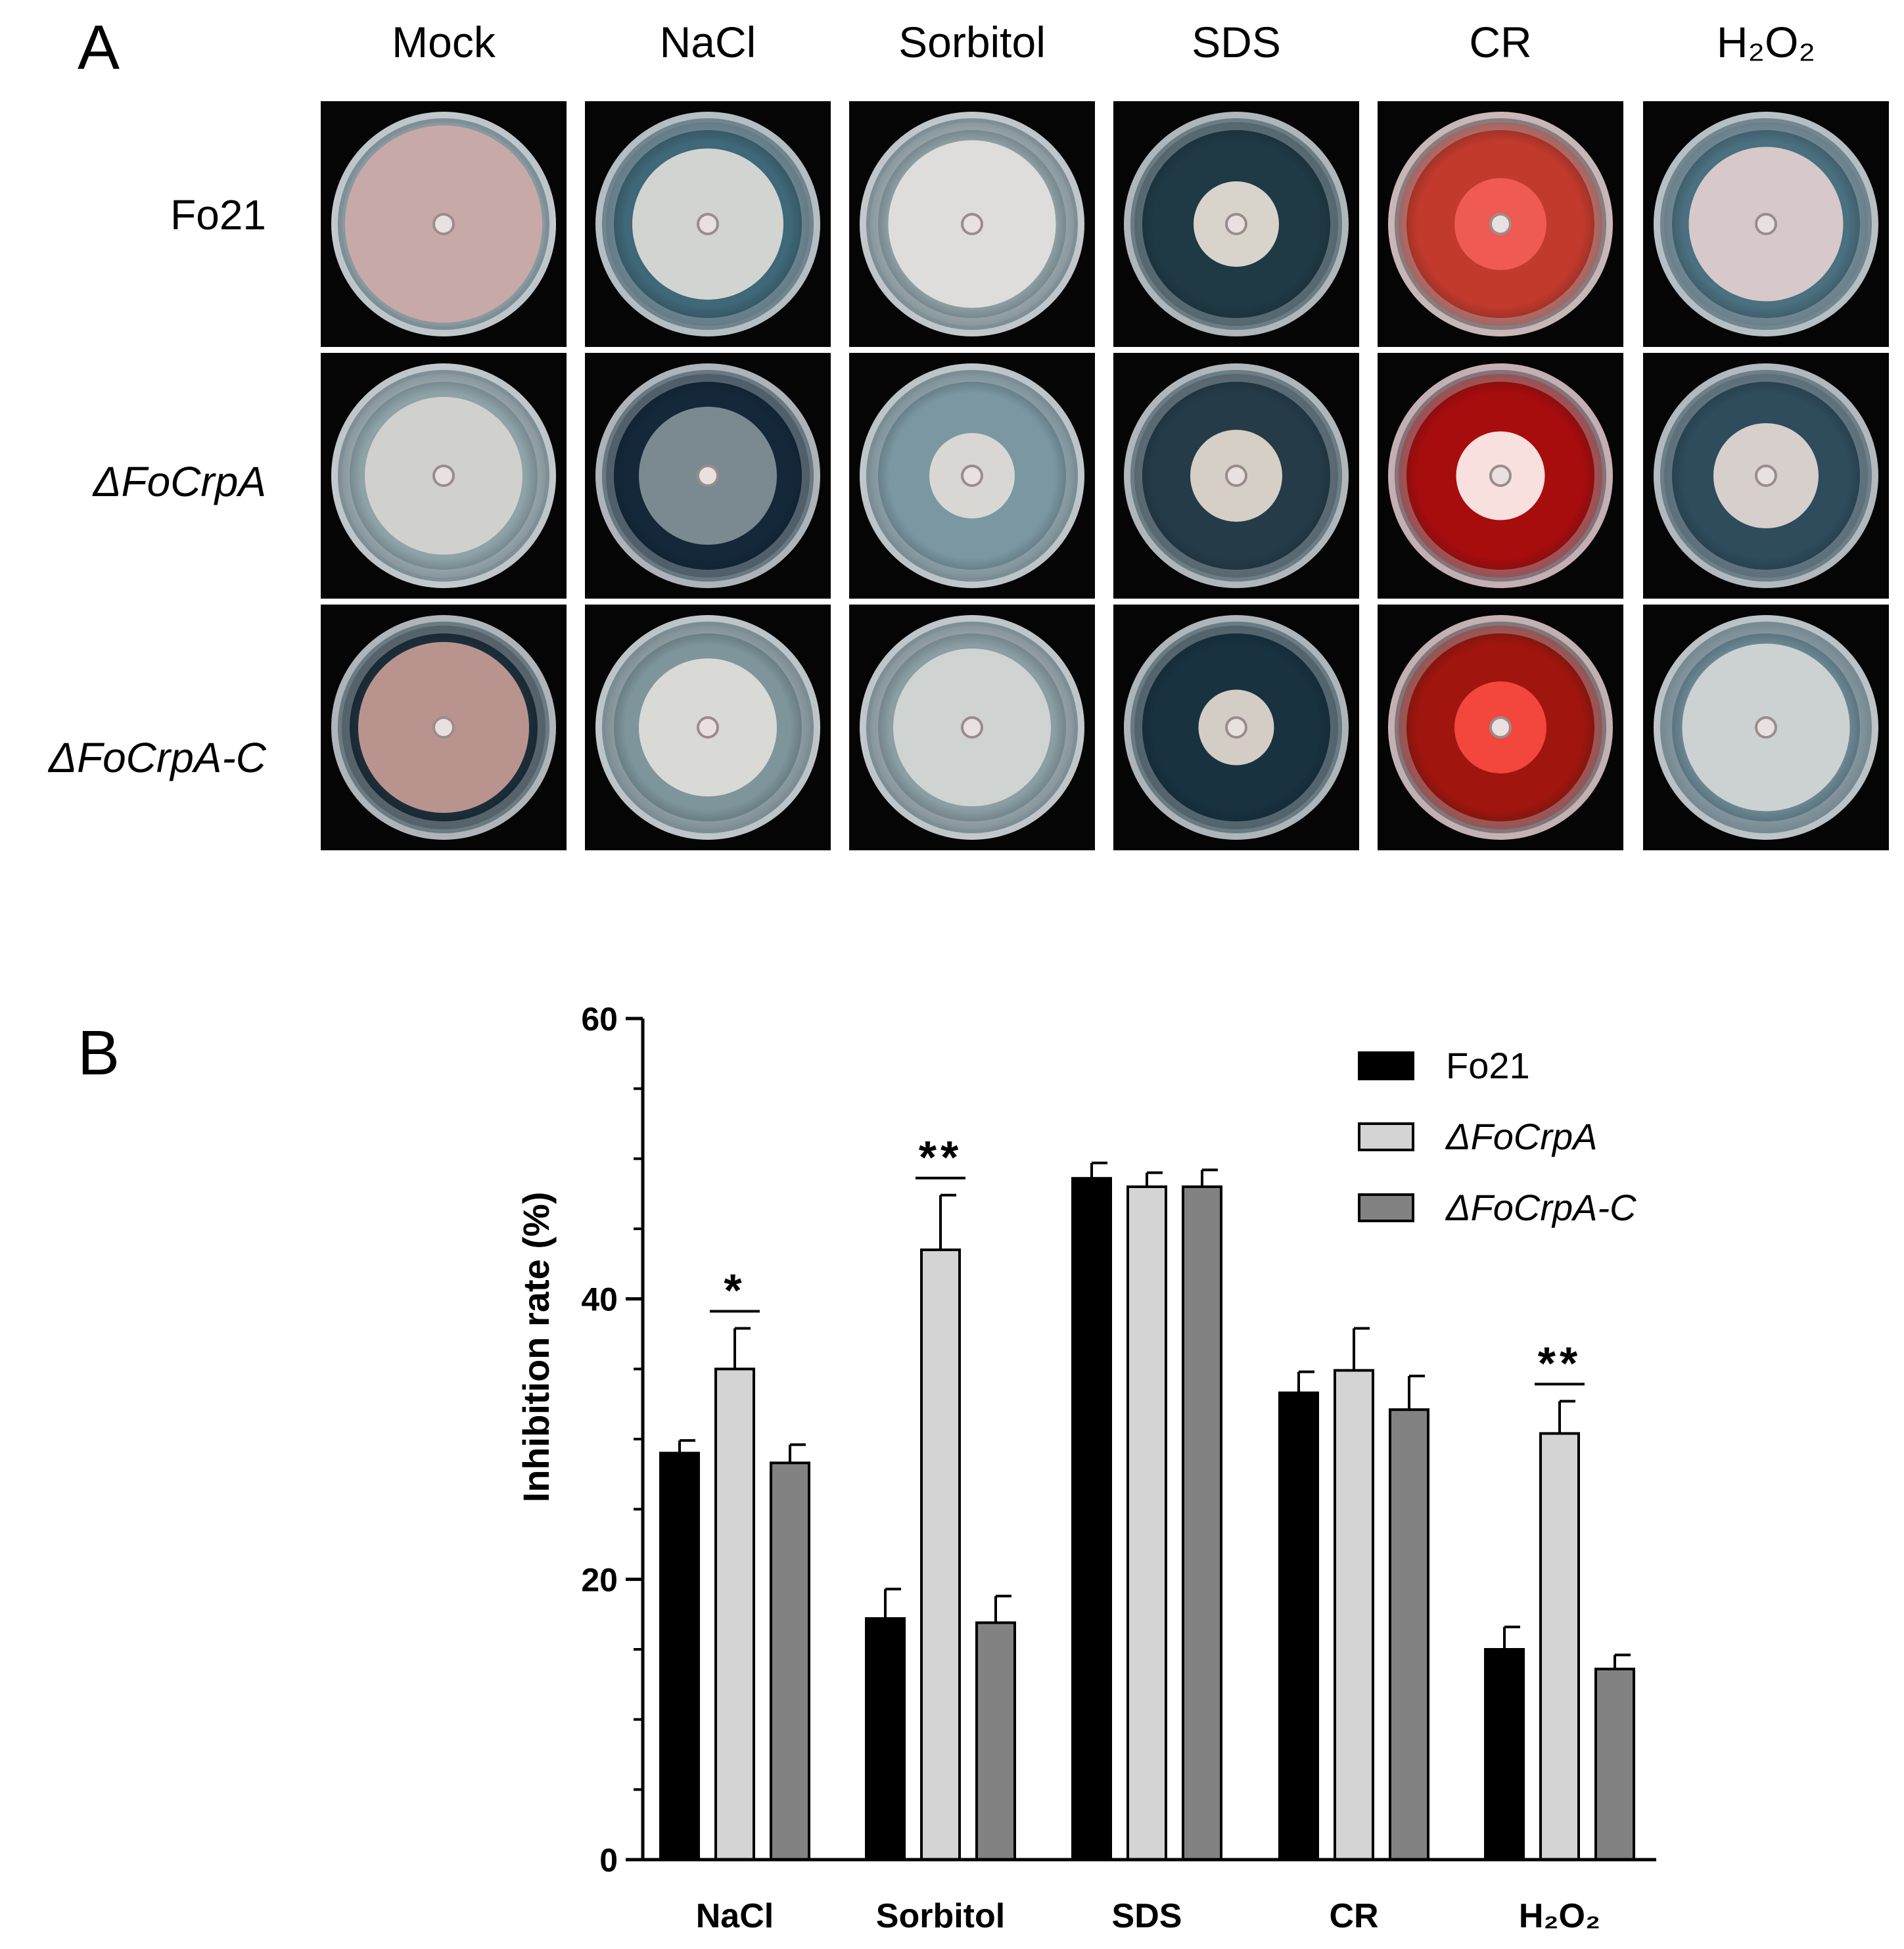 Image resolution: width=1904 pixels, height=1949 pixels. I want to click on bar-fo21-cr, so click(1298, 1626).